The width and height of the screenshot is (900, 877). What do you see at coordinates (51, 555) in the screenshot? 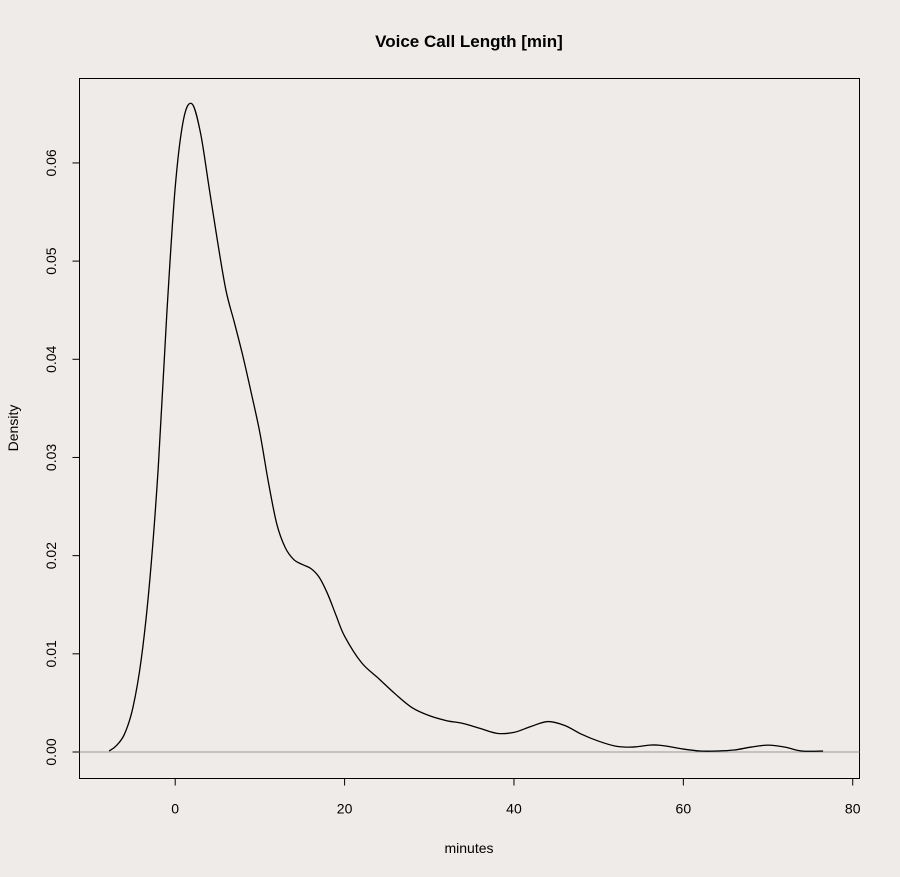
I see `y-tick-label: 0.02` at bounding box center [51, 555].